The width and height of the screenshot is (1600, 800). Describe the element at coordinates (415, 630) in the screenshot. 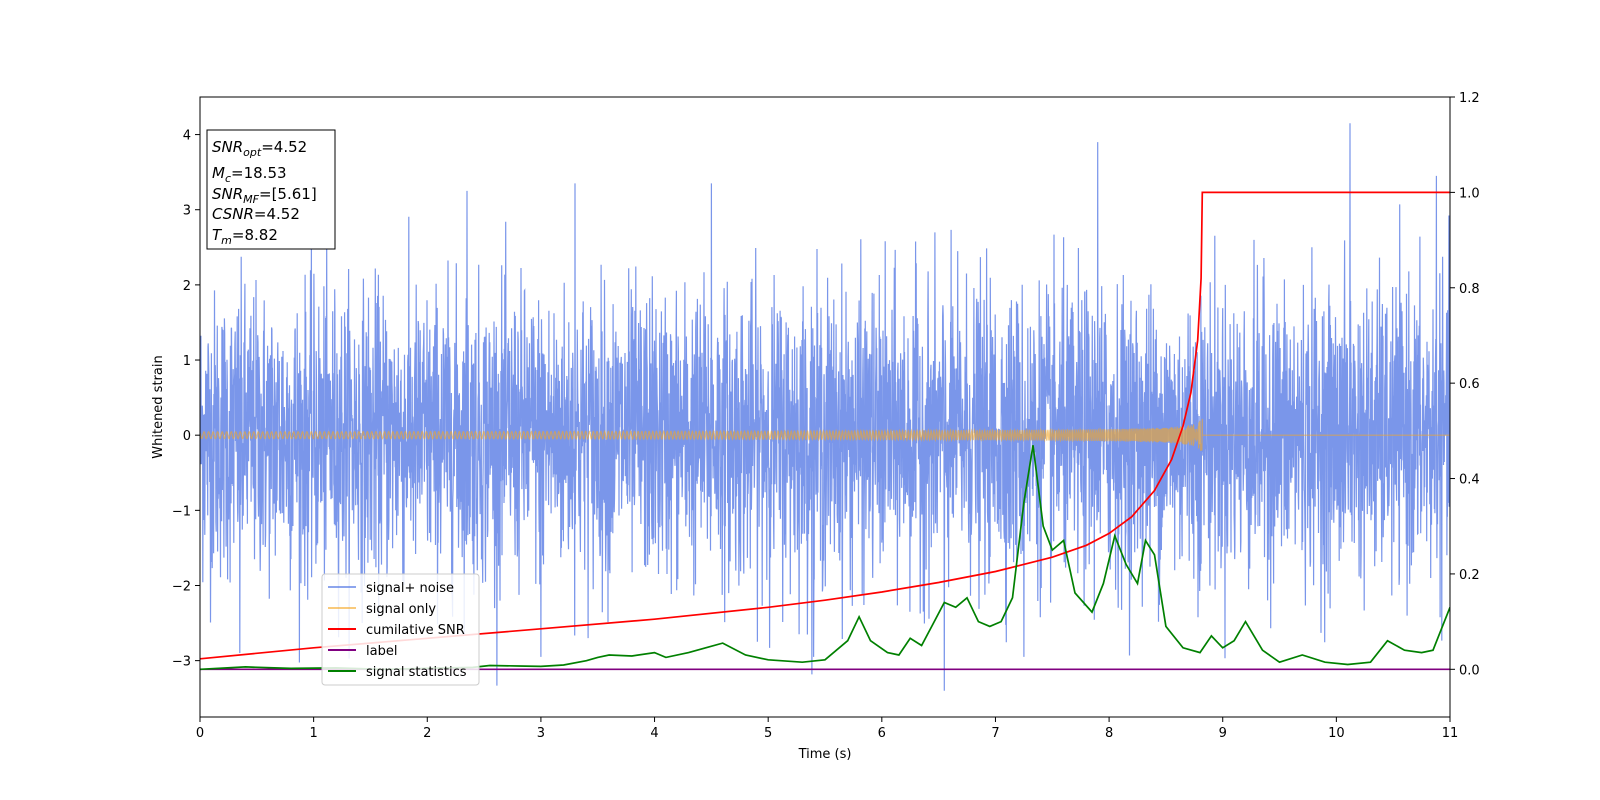

I see `legend-label: cumilative SNR` at that location.